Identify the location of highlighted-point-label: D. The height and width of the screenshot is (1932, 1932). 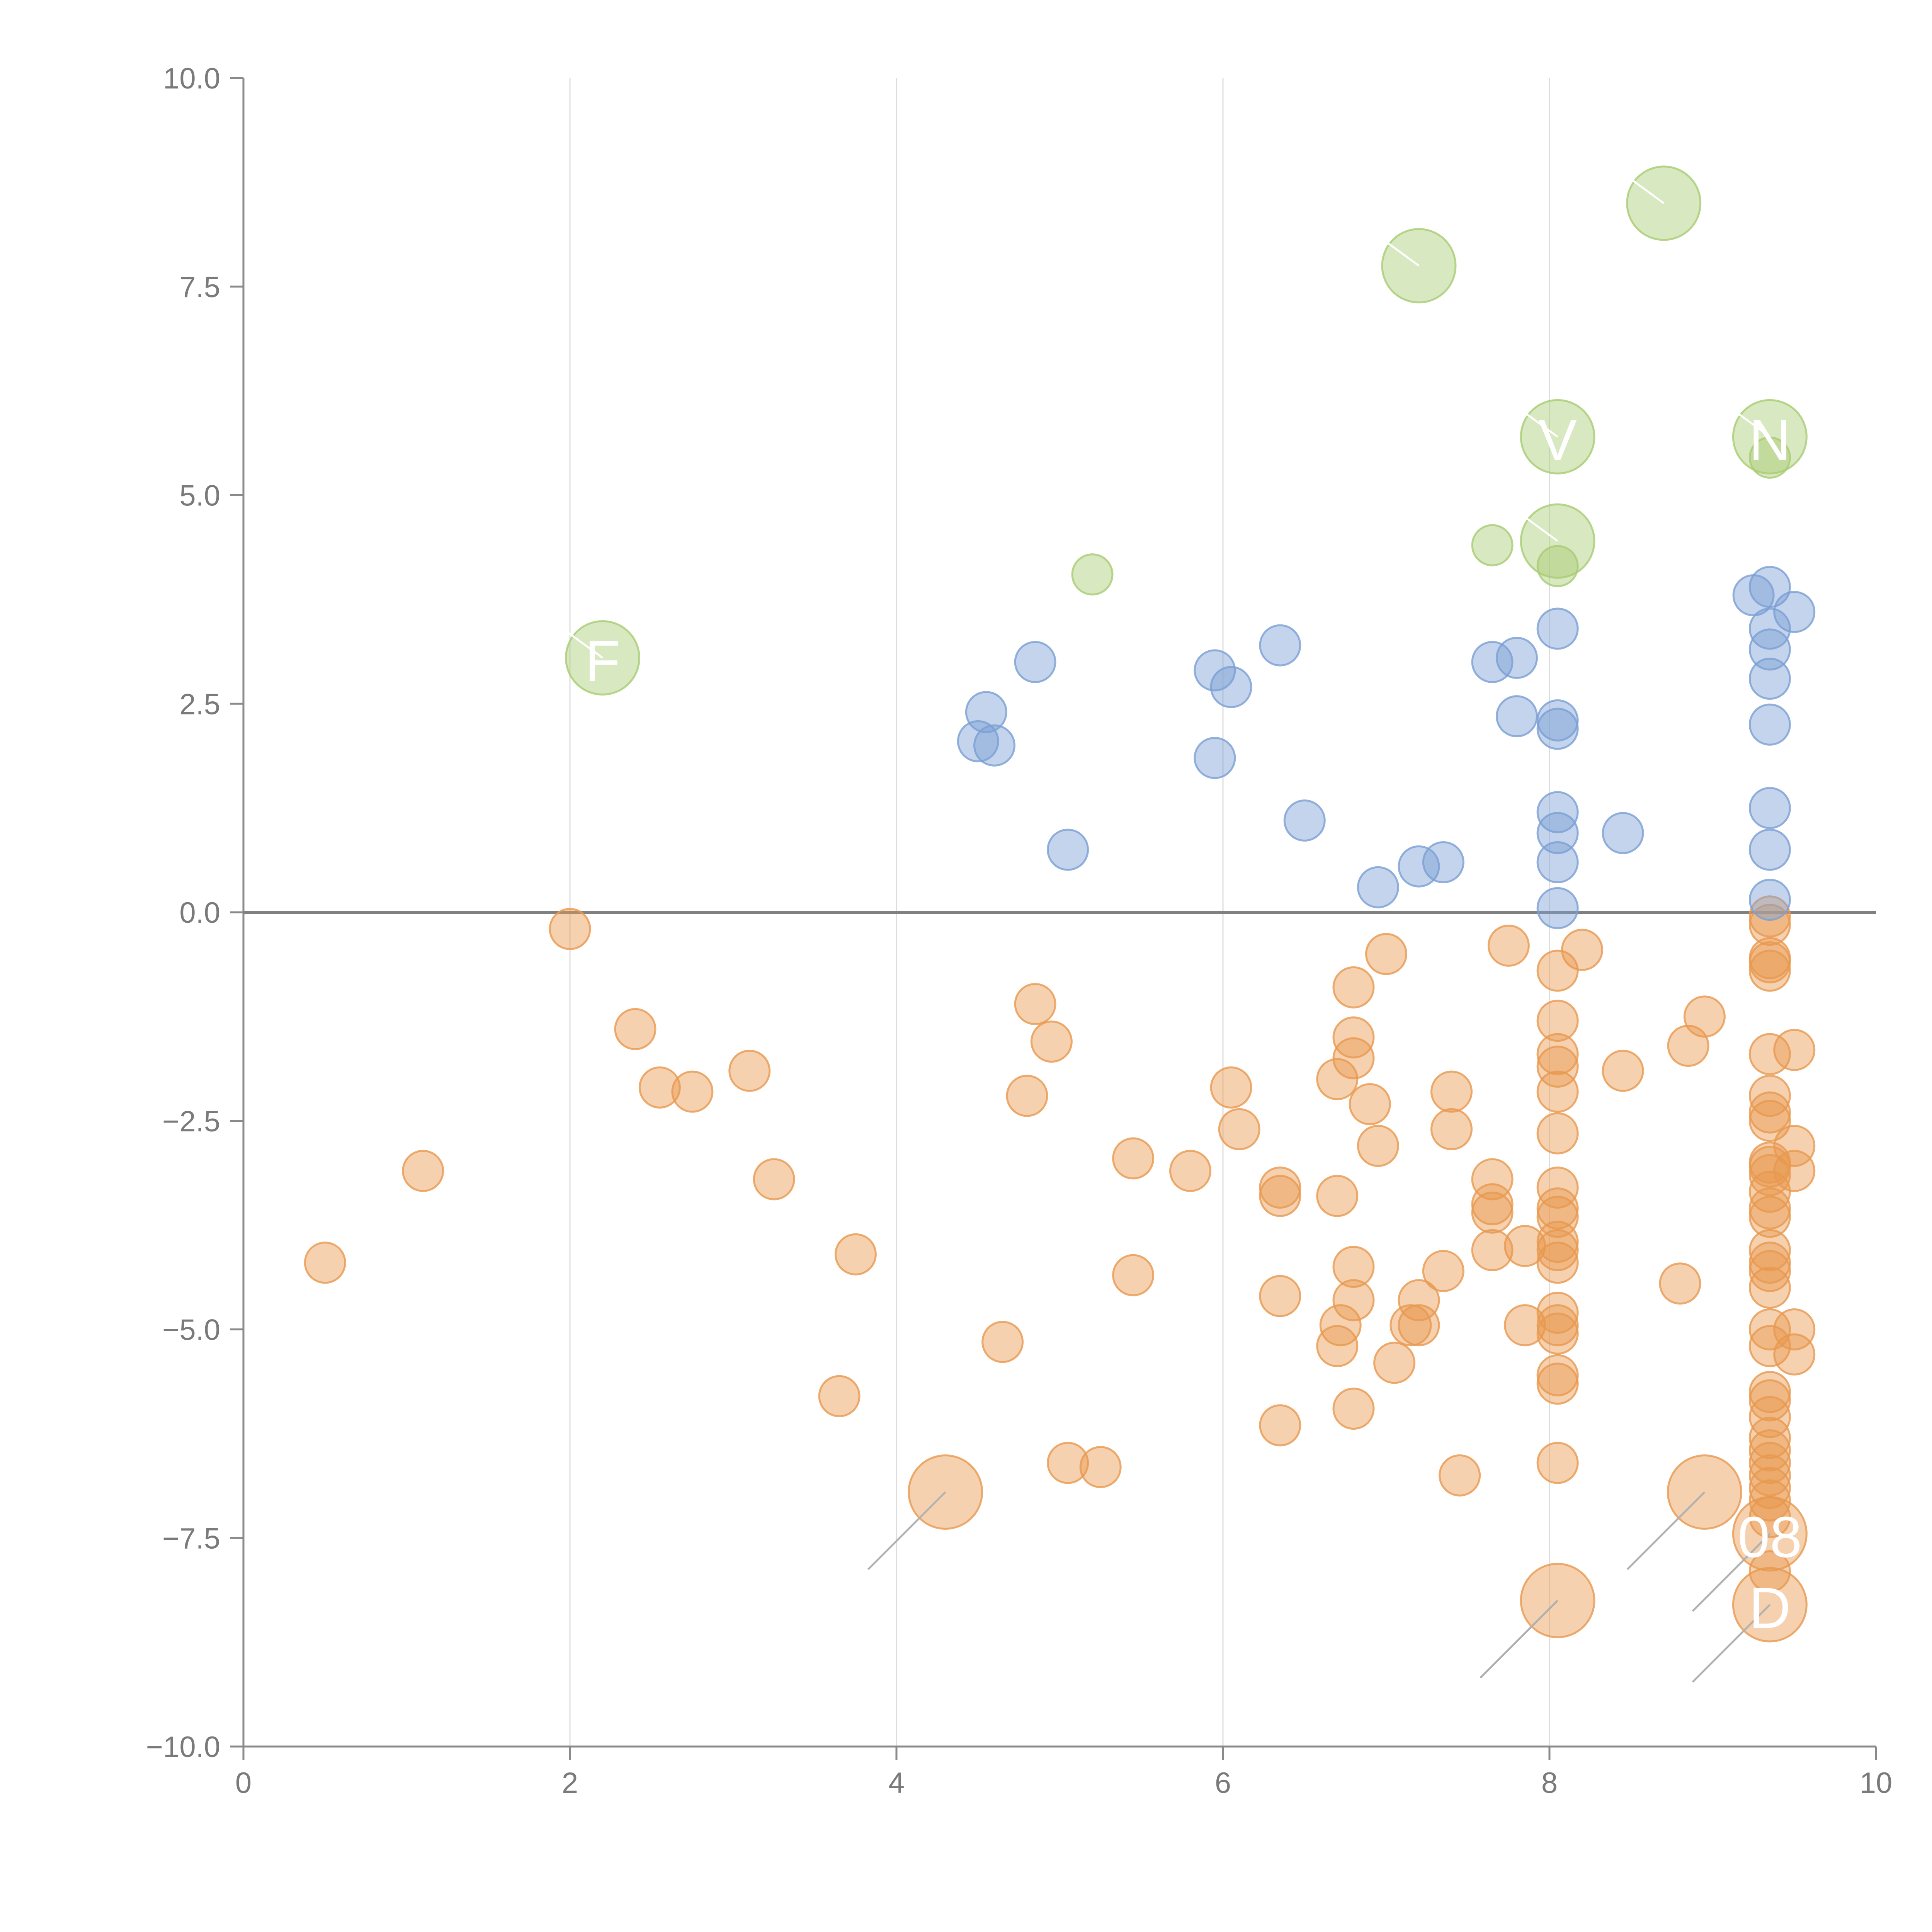
(1770, 1608).